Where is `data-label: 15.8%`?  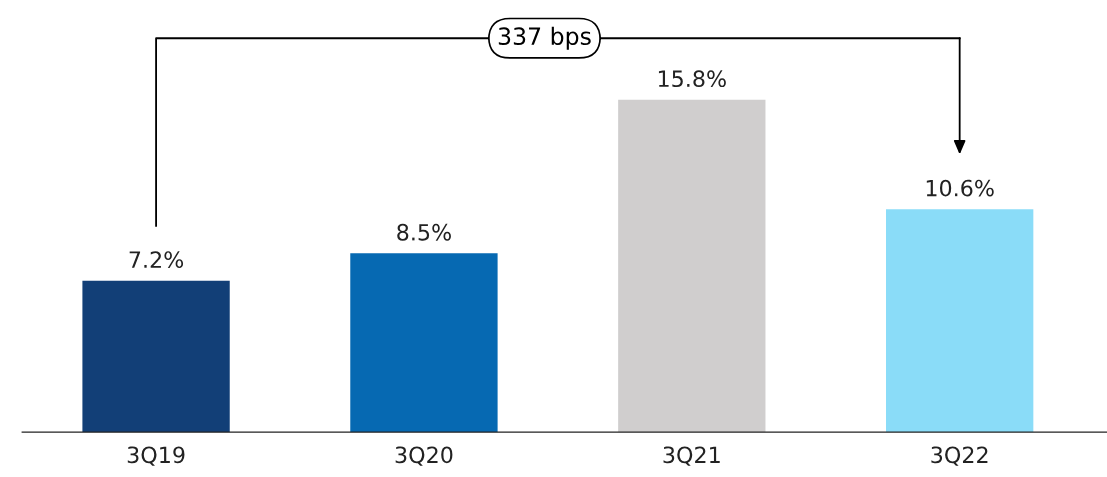
data-label: 15.8% is located at coordinates (692, 79).